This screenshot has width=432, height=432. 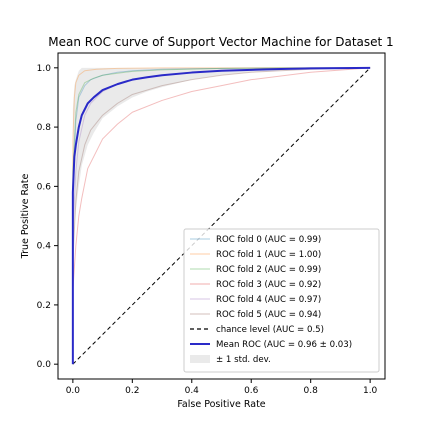 I want to click on legend-label: Mean ROC (AUC = 0.96 ± 0.03), so click(x=284, y=345).